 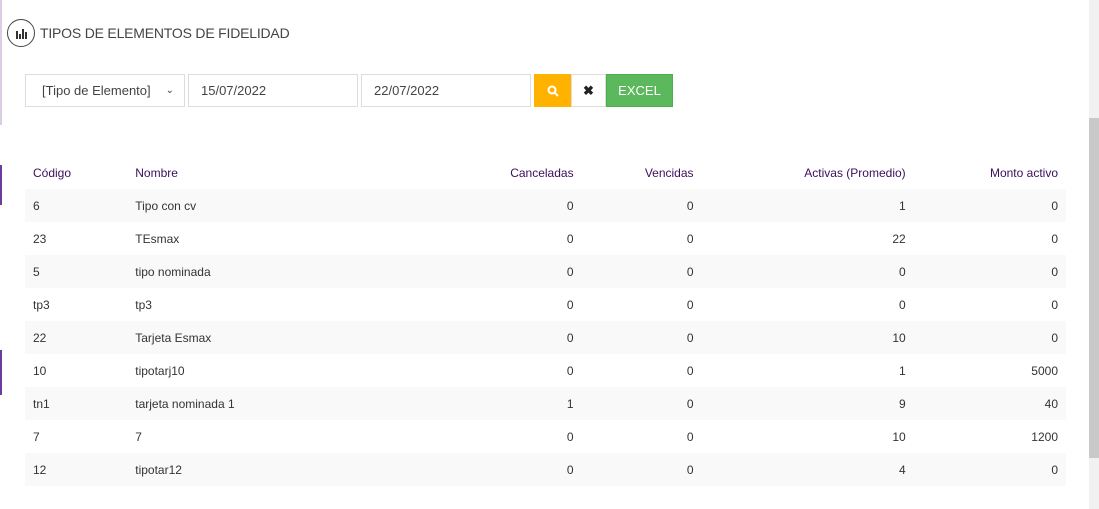 What do you see at coordinates (902, 469) in the screenshot?
I see `table-cell: 4` at bounding box center [902, 469].